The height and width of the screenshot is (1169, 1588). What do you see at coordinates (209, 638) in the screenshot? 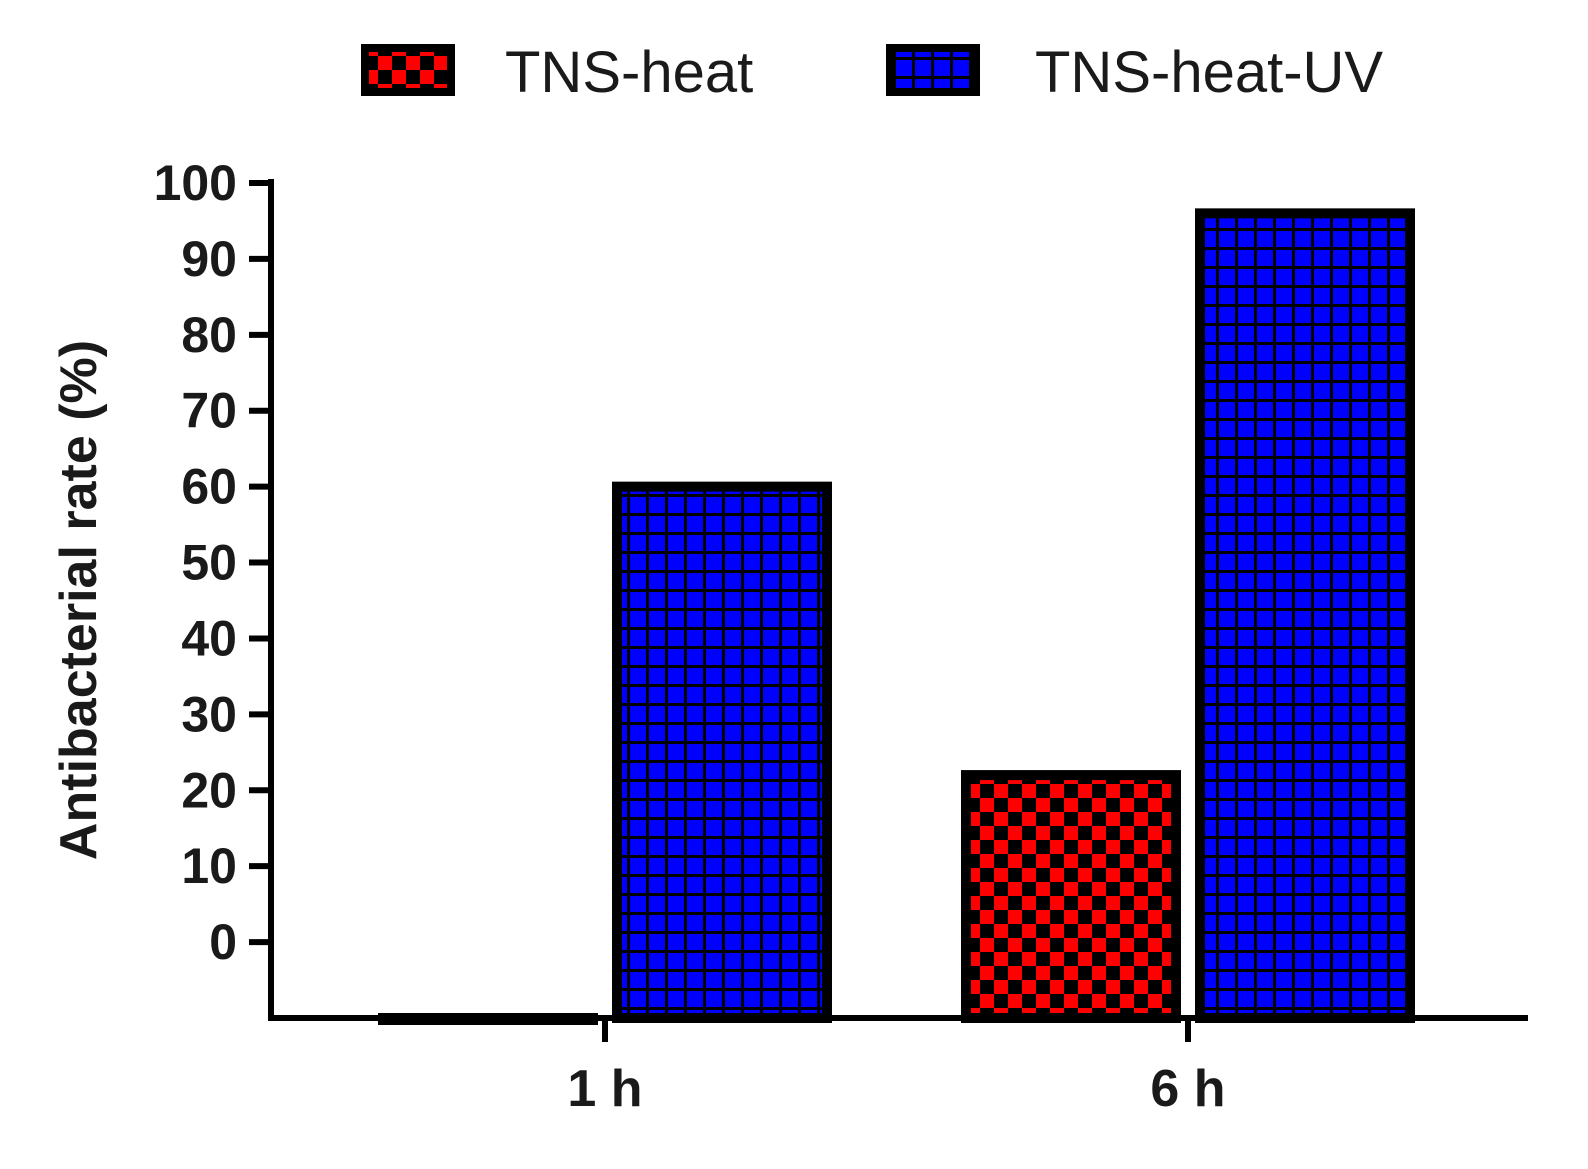
I see `y-tick-label-40: 40` at bounding box center [209, 638].